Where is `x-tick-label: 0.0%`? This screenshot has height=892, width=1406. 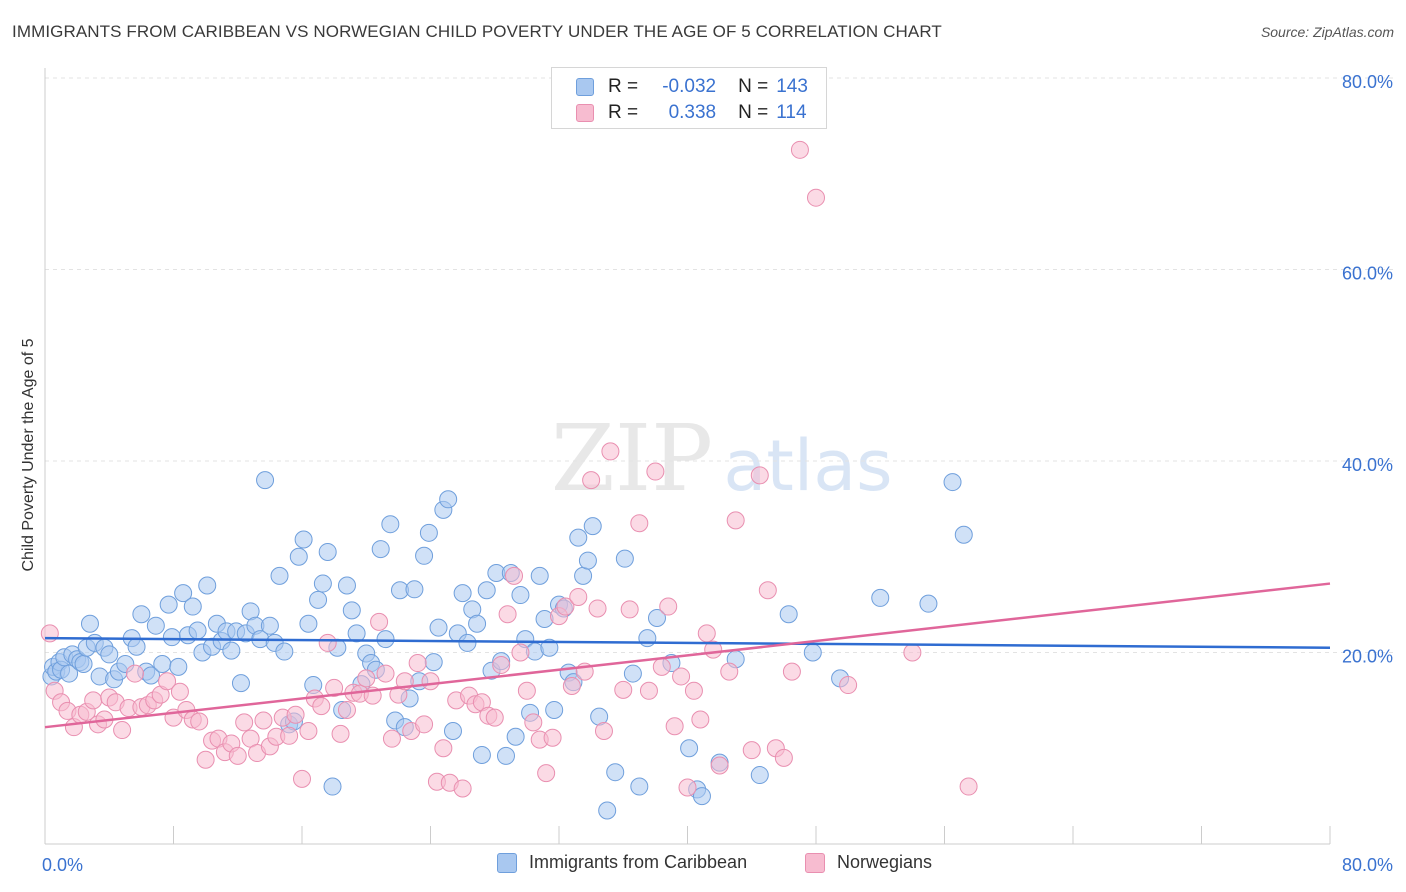 x-tick-label: 0.0% is located at coordinates (62, 865).